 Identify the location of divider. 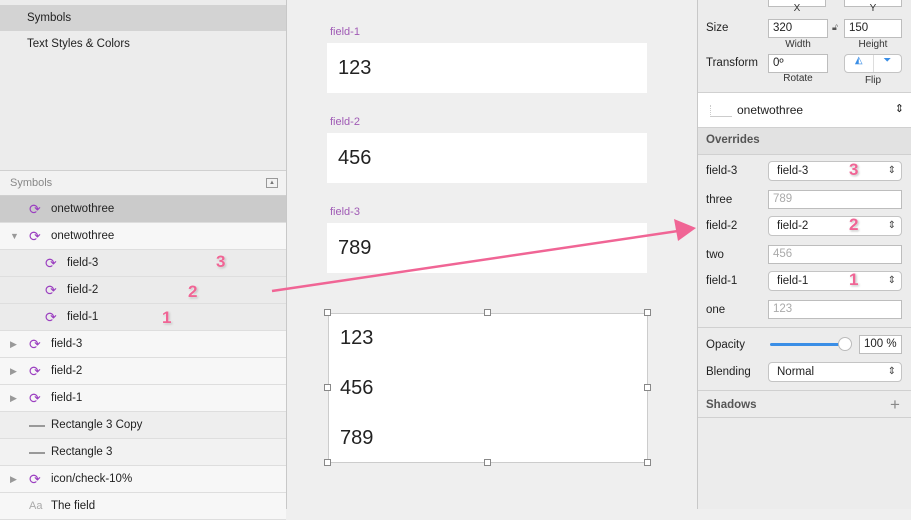
(804, 417).